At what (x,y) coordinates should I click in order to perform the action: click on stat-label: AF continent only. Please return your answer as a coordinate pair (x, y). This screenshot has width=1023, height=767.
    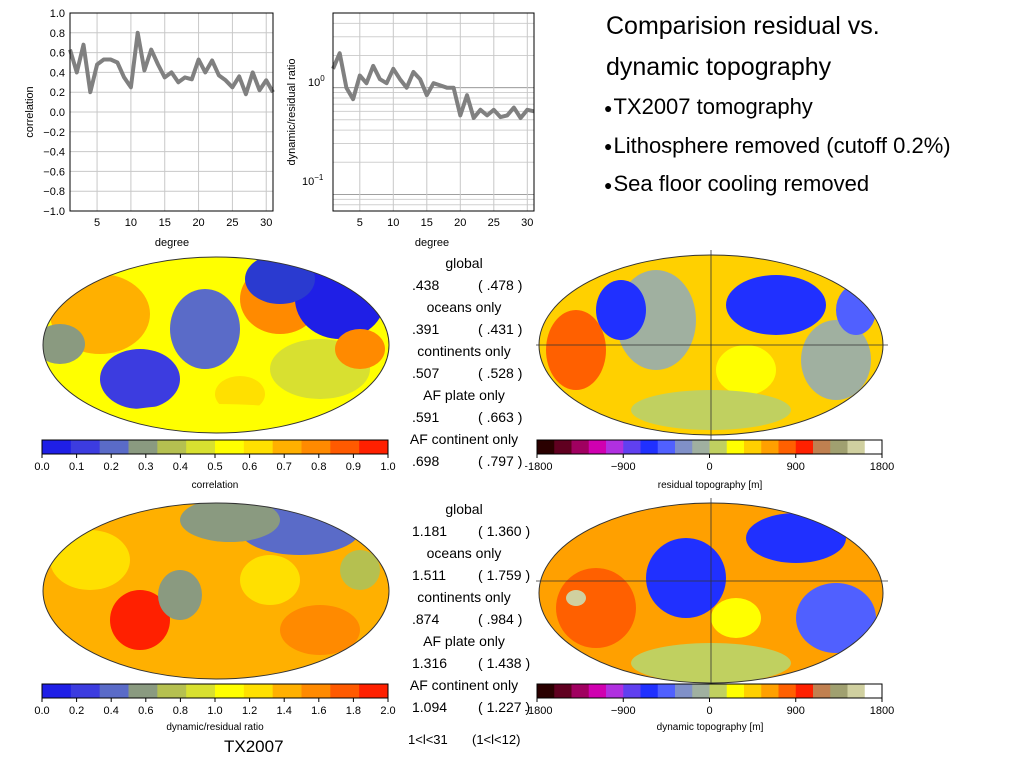
    Looking at the image, I should click on (464, 685).